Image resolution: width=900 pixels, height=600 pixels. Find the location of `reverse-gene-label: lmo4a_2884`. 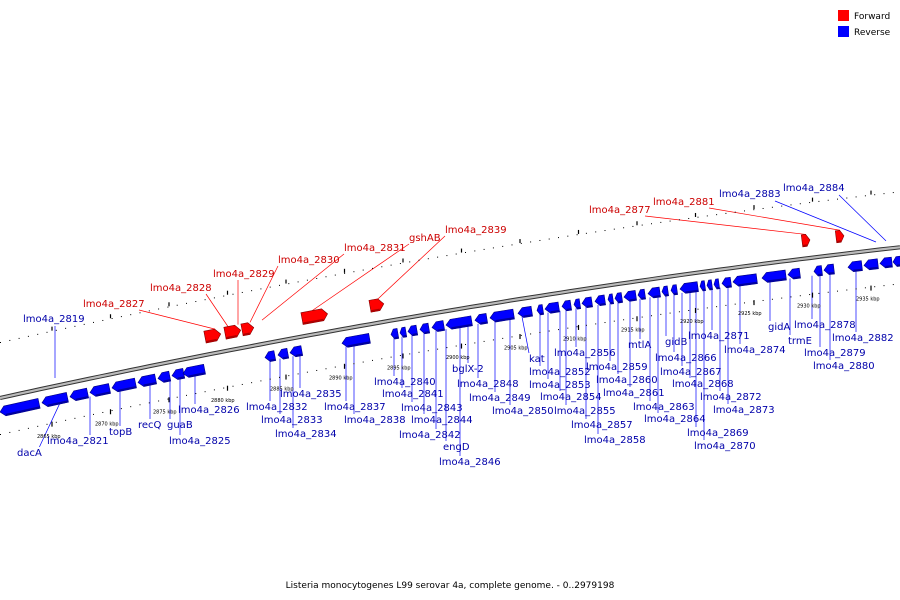

reverse-gene-label: lmo4a_2884 is located at coordinates (814, 188).